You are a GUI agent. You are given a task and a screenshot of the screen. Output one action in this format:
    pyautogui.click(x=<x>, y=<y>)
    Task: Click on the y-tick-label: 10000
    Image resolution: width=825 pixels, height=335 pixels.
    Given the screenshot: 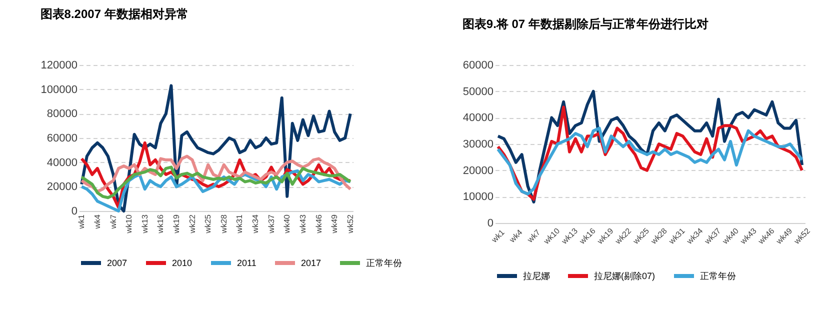 What is the action you would take?
    pyautogui.click(x=478, y=197)
    